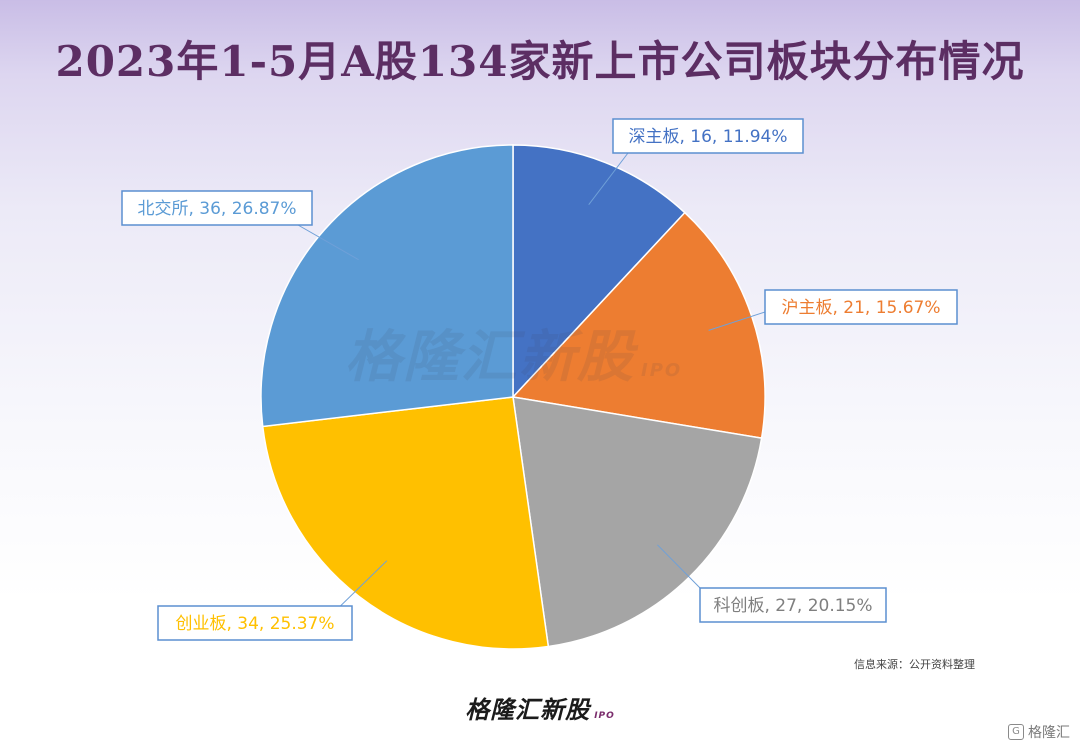  I want to click on watermark: 格隆汇新股 IPO, so click(513, 352).